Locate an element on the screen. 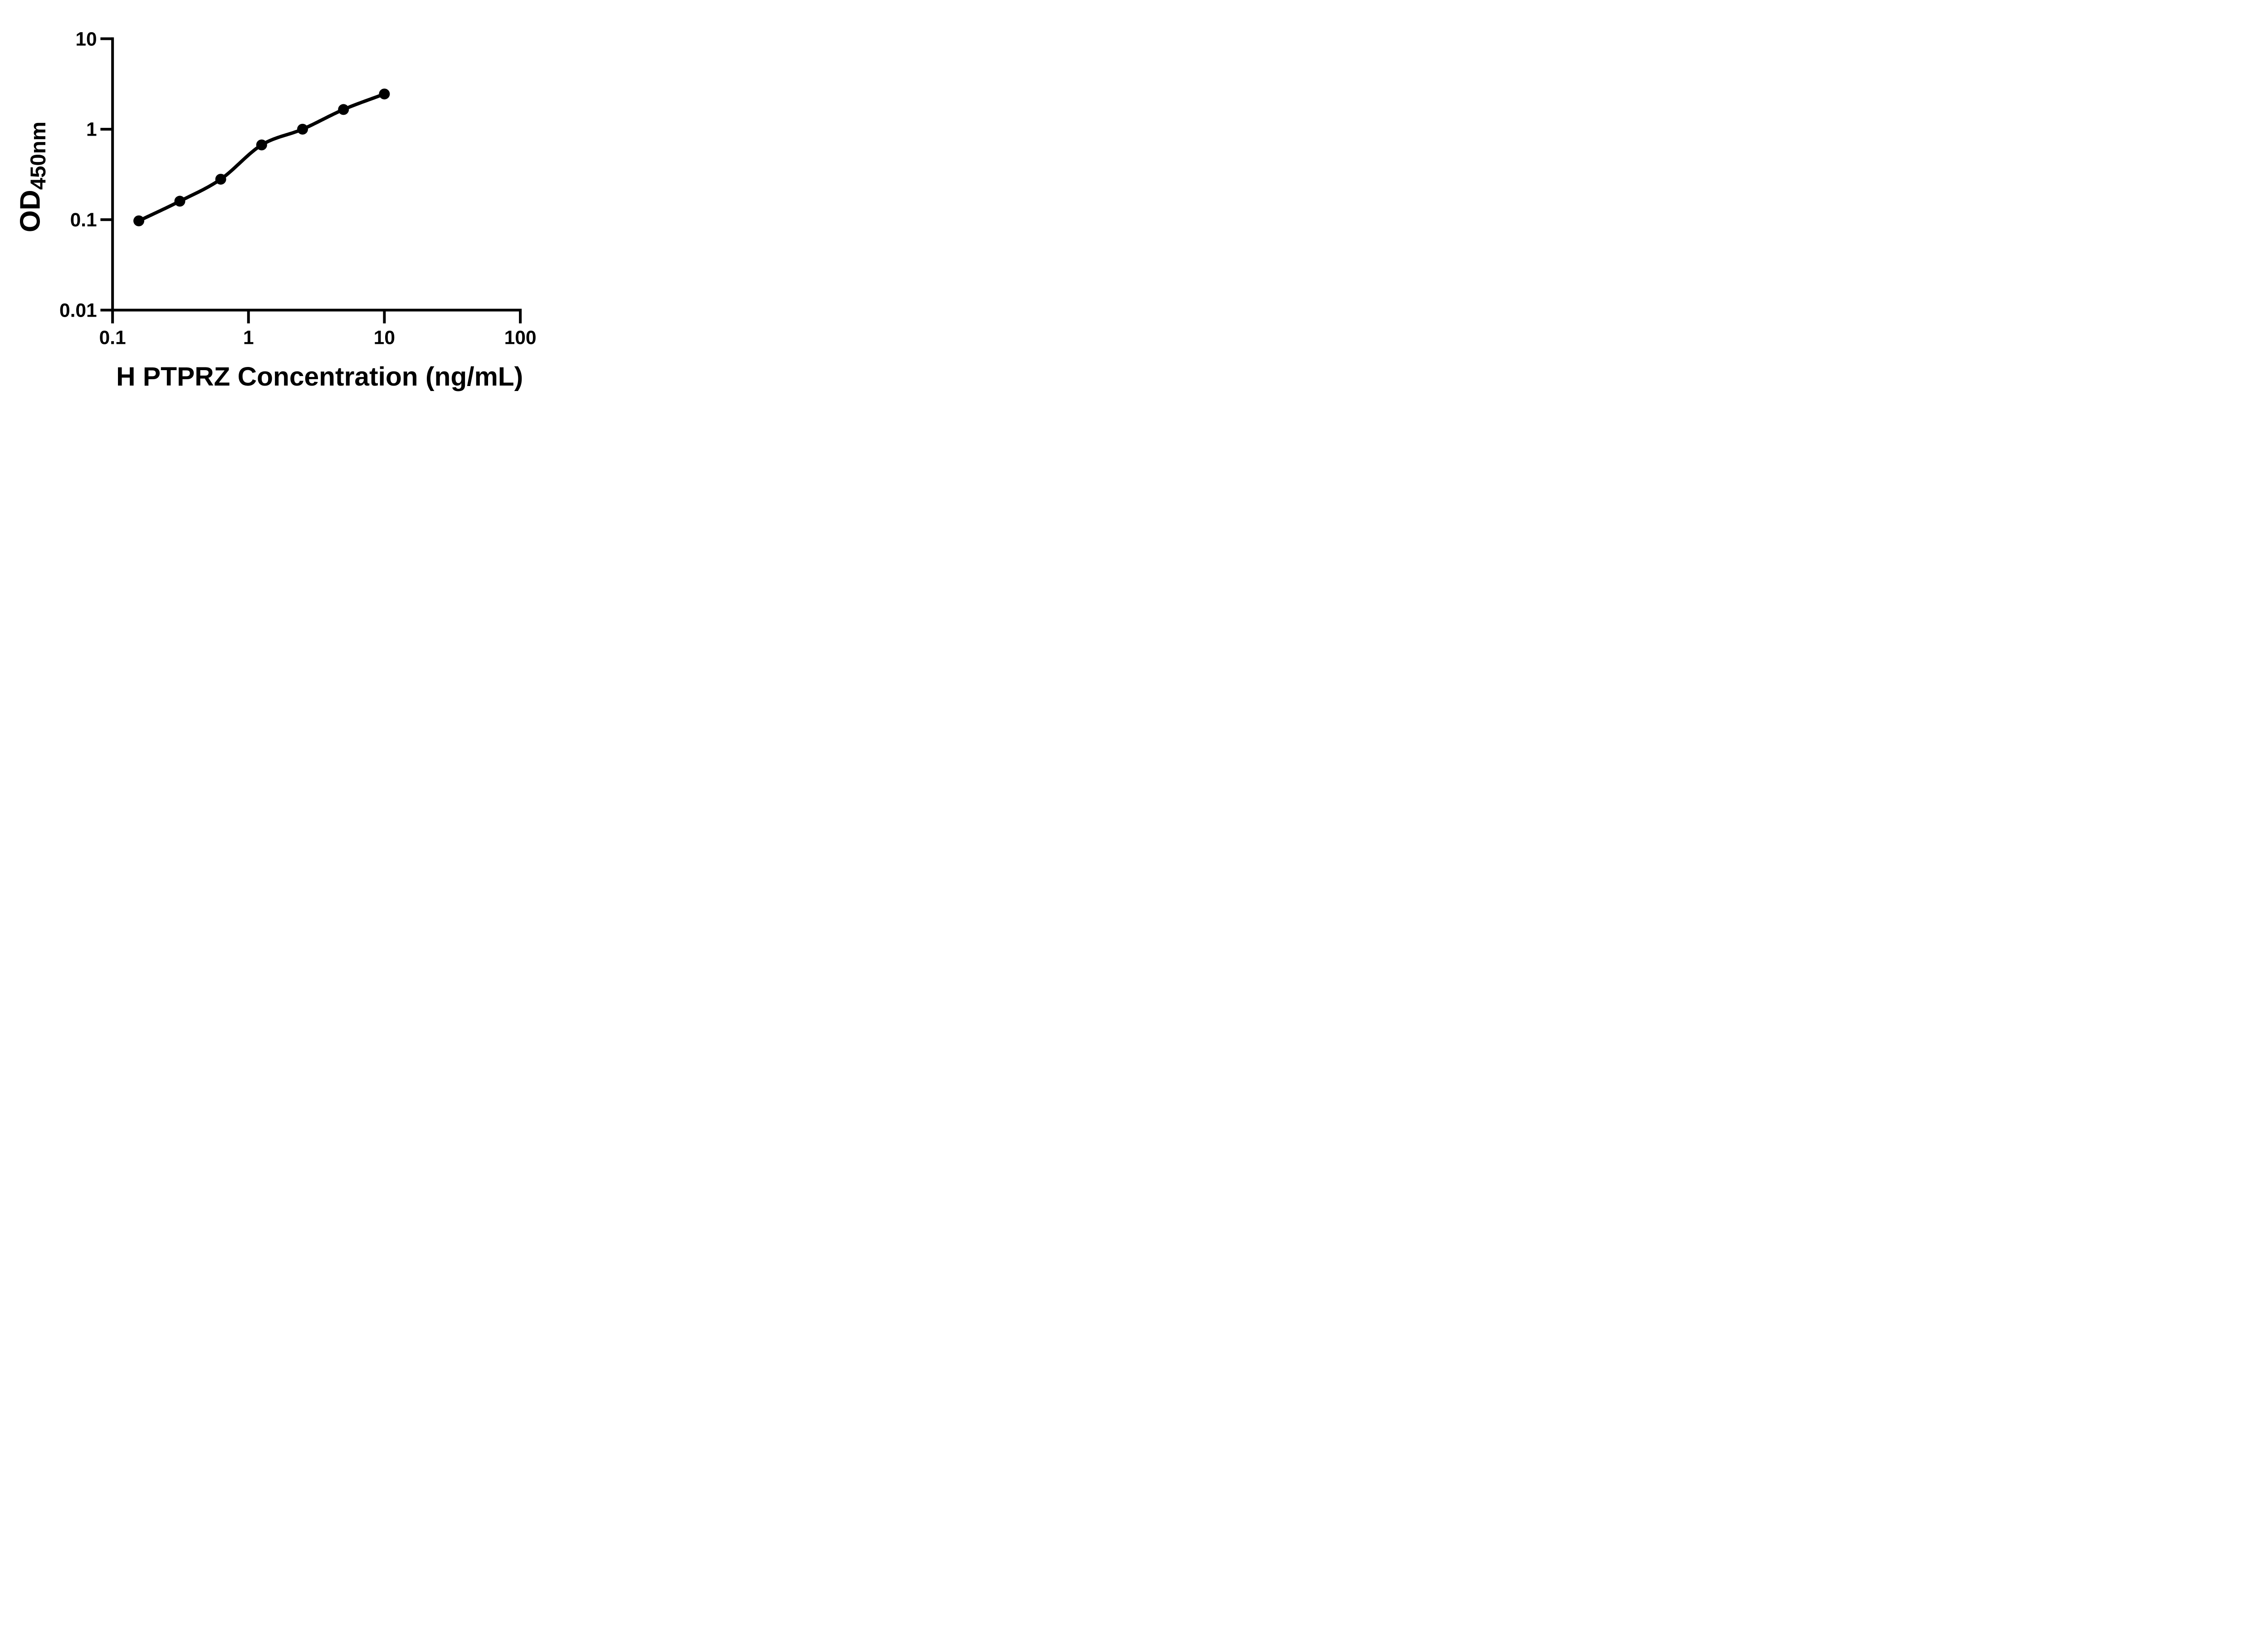 This screenshot has height=1633, width=2268. y-axis-title-subscript: 450nm is located at coordinates (38, 156).